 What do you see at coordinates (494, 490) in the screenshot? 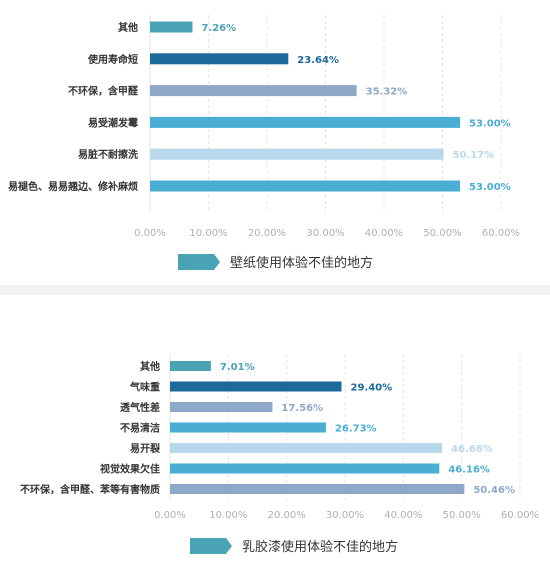
I see `value-label: 50.46%` at bounding box center [494, 490].